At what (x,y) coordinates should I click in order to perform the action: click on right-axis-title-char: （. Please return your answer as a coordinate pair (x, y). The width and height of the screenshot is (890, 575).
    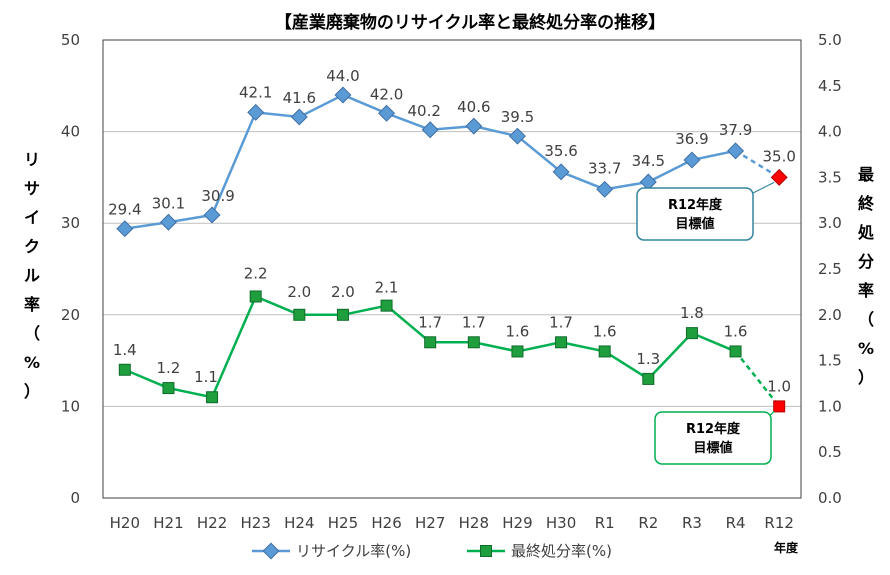
    Looking at the image, I should click on (866, 319).